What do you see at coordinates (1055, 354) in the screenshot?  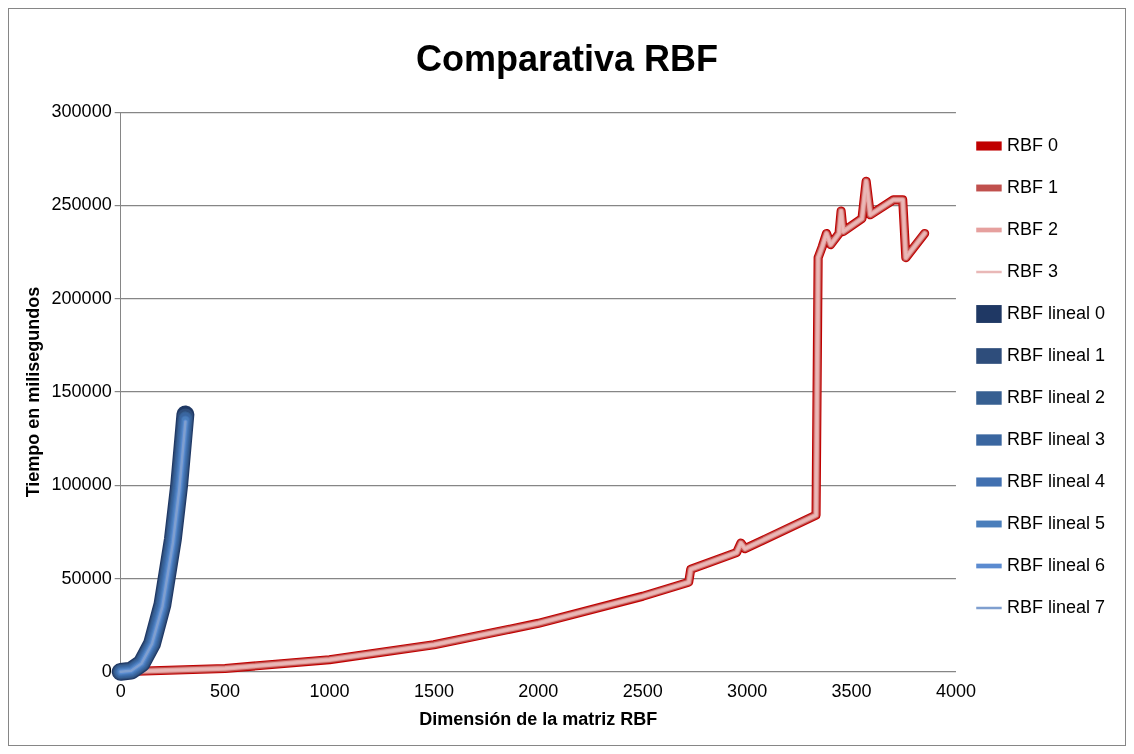 I see `legend-label: RBF lineal 1` at bounding box center [1055, 354].